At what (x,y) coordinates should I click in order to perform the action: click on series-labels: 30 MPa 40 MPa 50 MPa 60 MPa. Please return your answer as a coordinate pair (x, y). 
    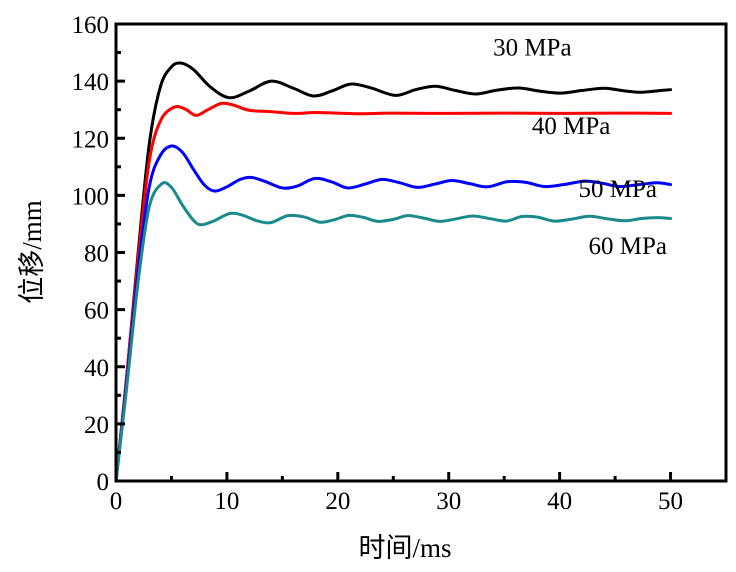
    Looking at the image, I should click on (580, 147).